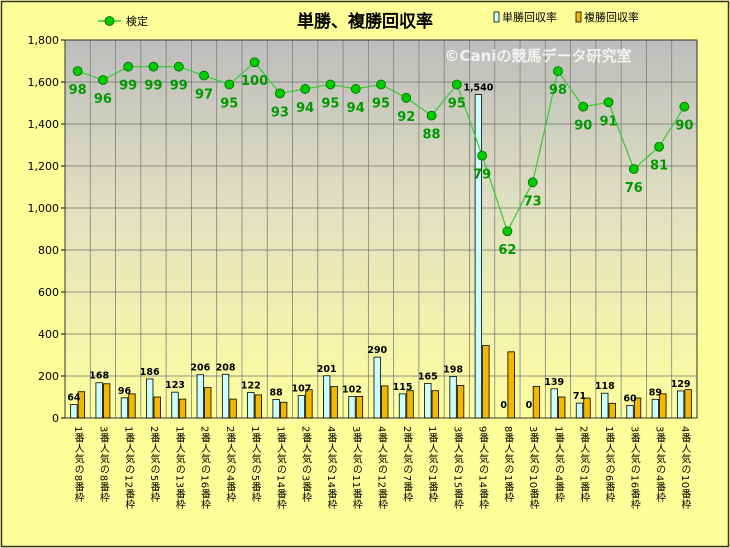  I want to click on test-series-label: 79, so click(482, 175).